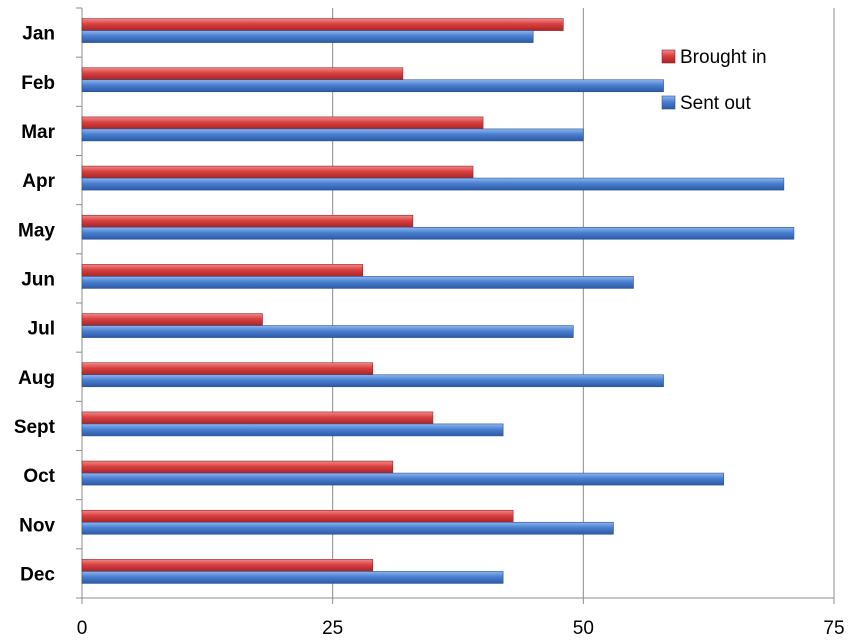 The image size is (858, 642). What do you see at coordinates (668, 56) in the screenshot?
I see `legend-swatch-brought-in` at bounding box center [668, 56].